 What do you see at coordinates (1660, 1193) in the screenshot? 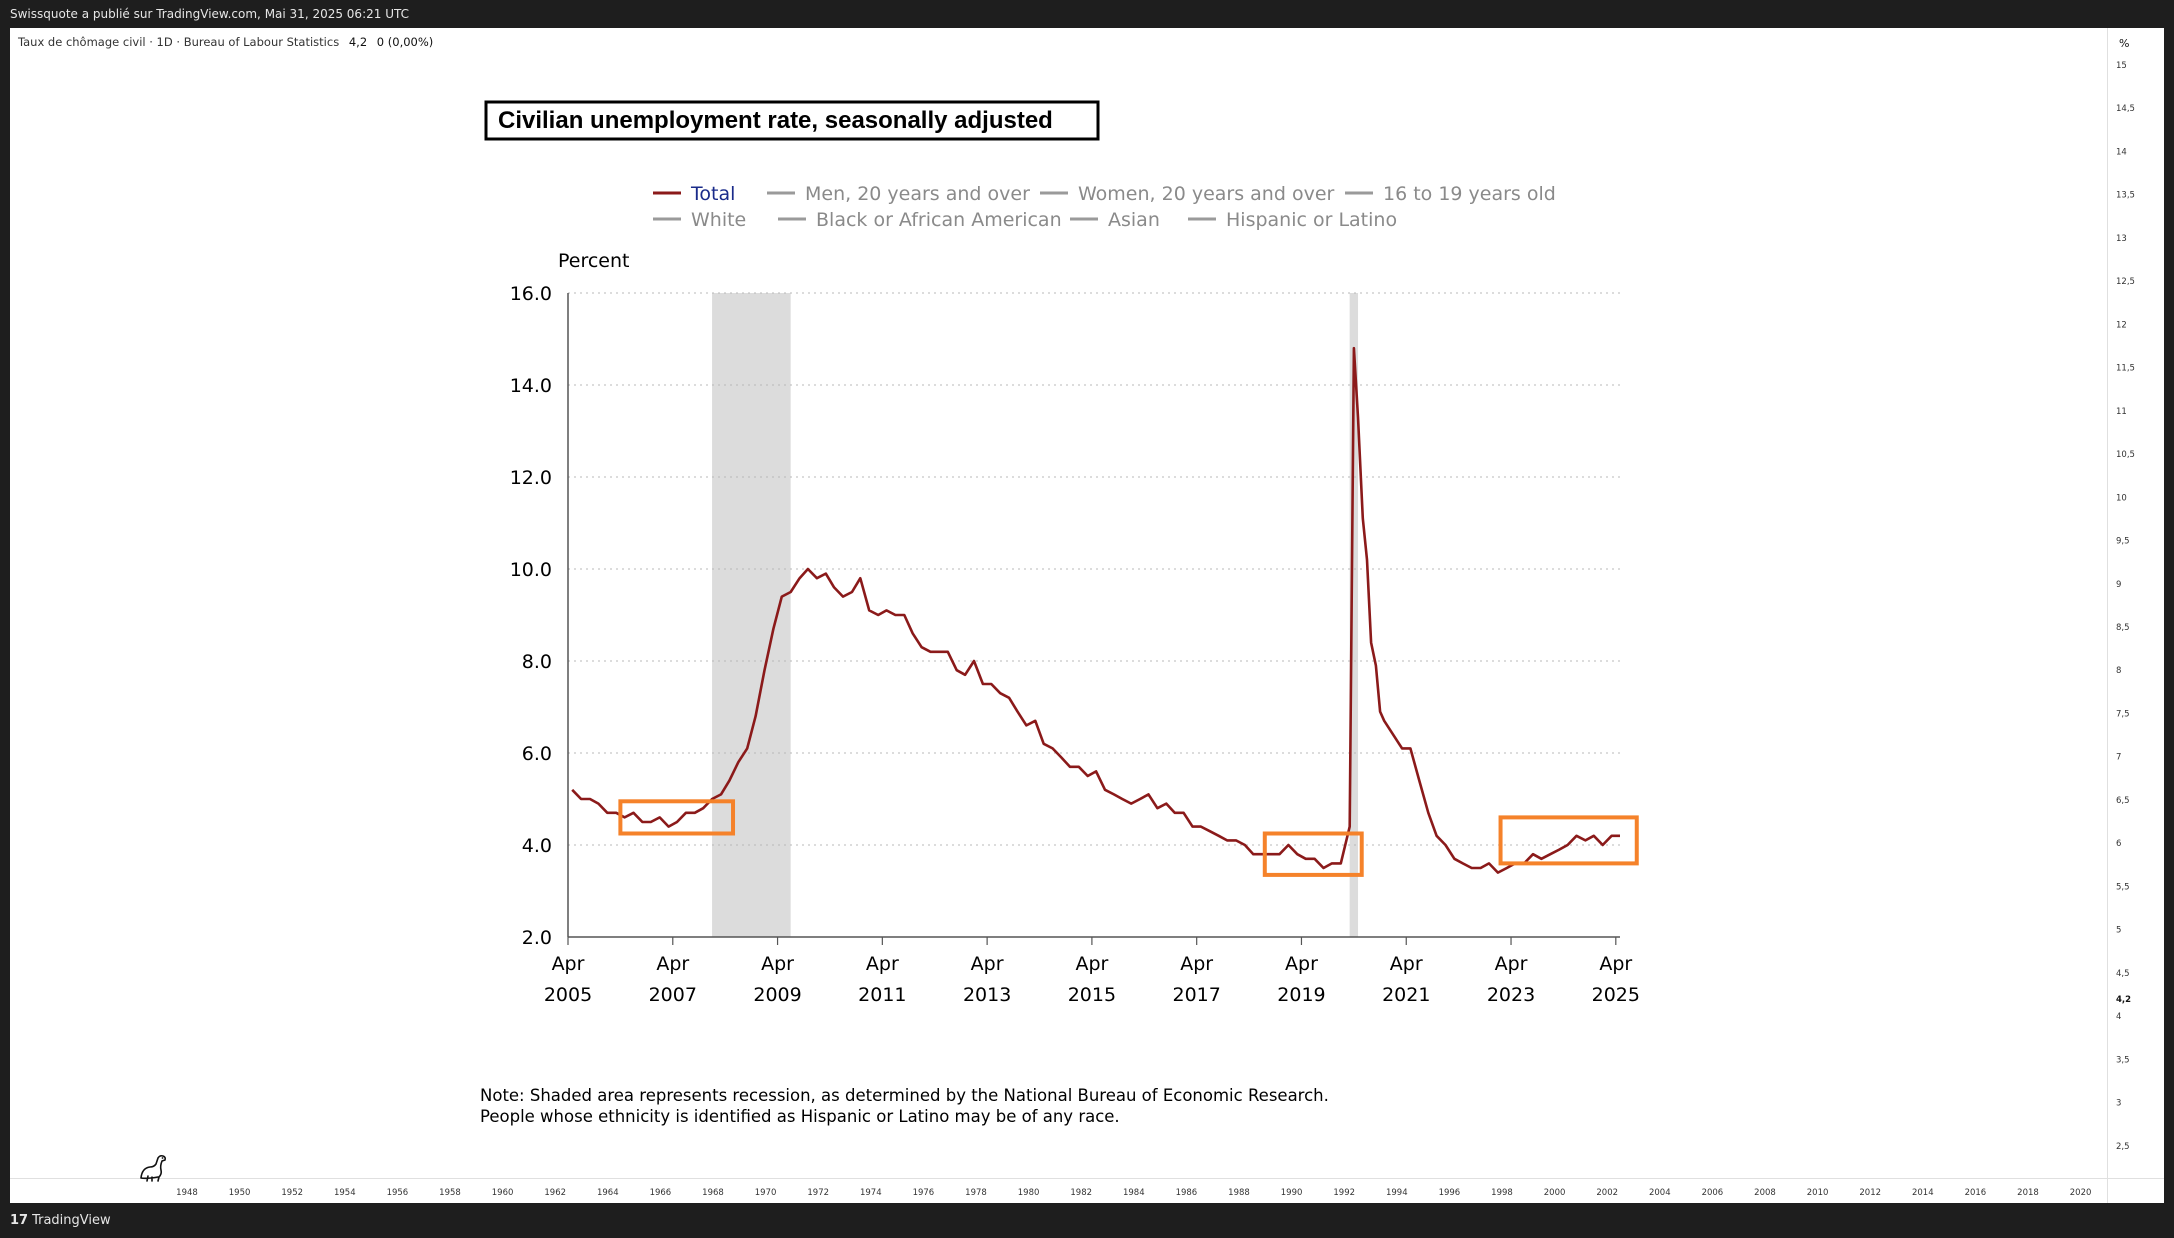
I see `time-axis-tick: 2004` at bounding box center [1660, 1193].